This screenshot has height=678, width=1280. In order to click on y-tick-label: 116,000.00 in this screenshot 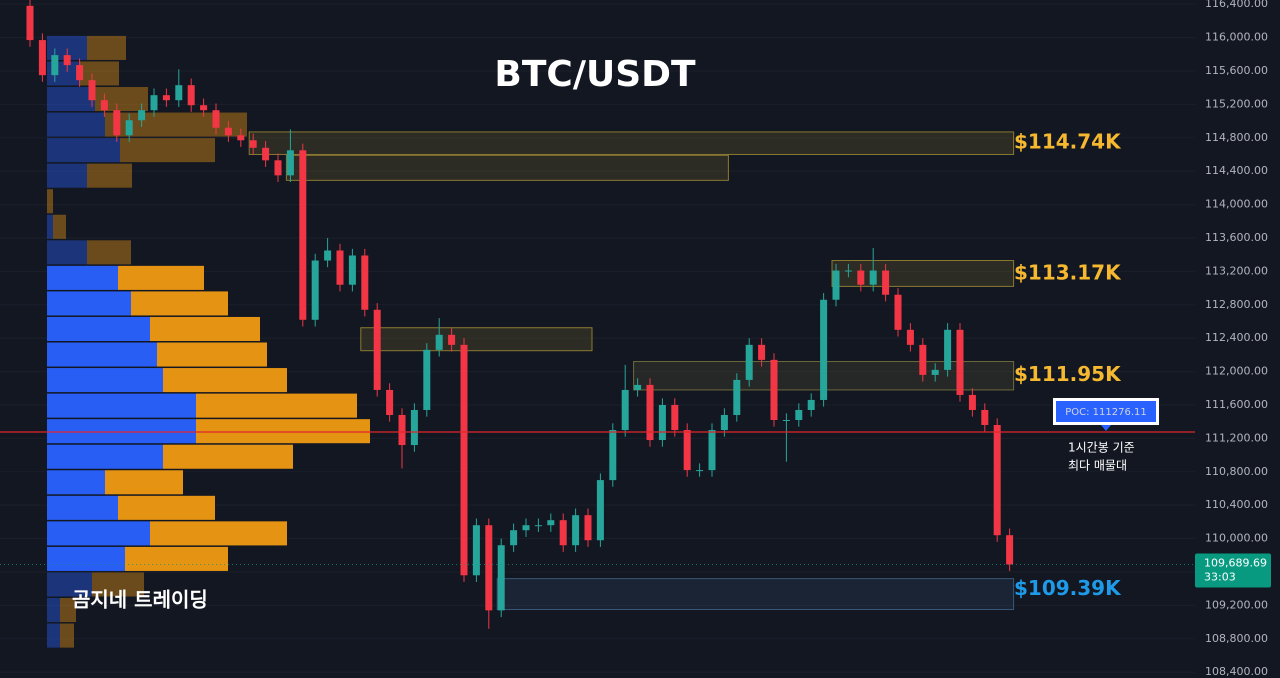, I will do `click(1236, 37)`.